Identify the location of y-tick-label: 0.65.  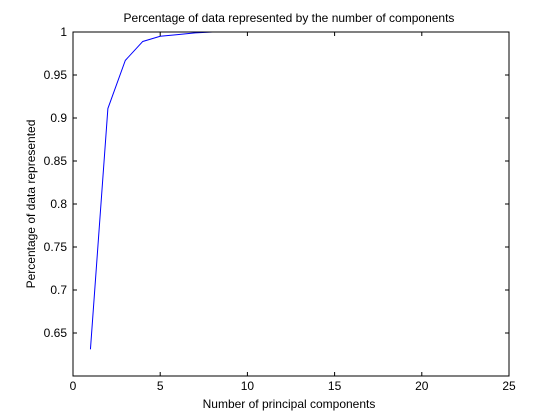
(56, 333).